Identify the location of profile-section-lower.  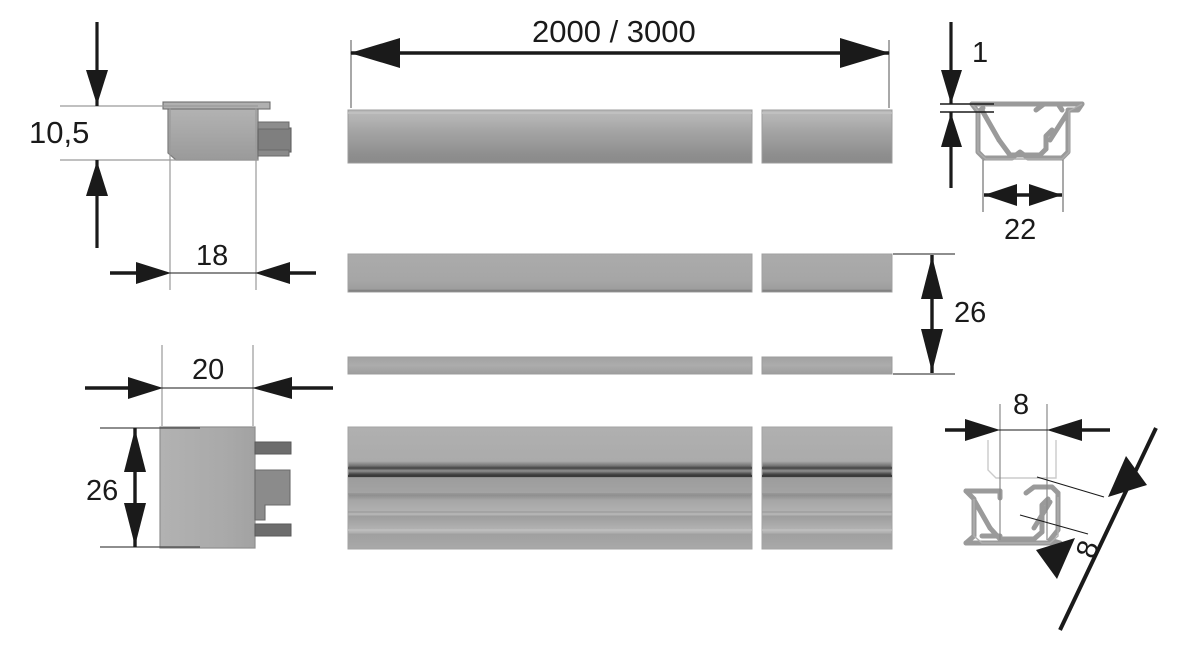
(1013, 515).